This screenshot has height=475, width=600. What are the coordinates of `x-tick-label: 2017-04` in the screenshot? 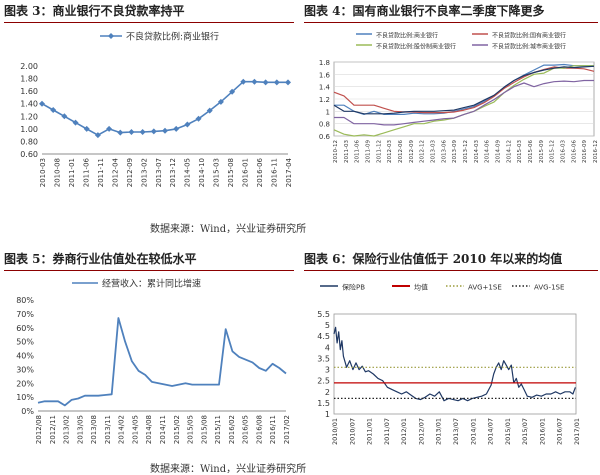 It's located at (289, 172).